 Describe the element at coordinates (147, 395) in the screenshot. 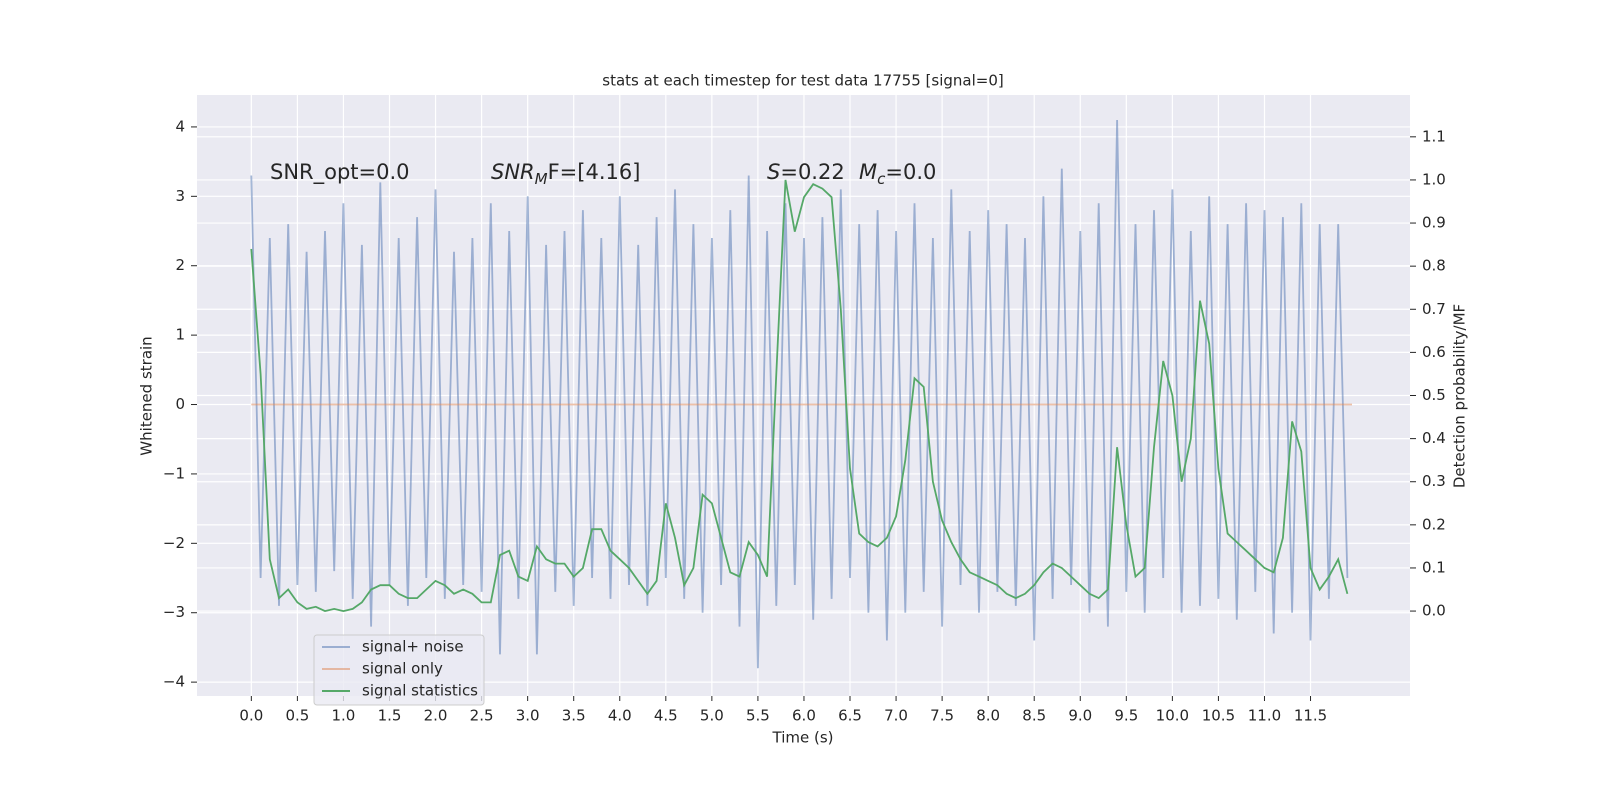

I see `y-axis-label: Whitened strain` at that location.